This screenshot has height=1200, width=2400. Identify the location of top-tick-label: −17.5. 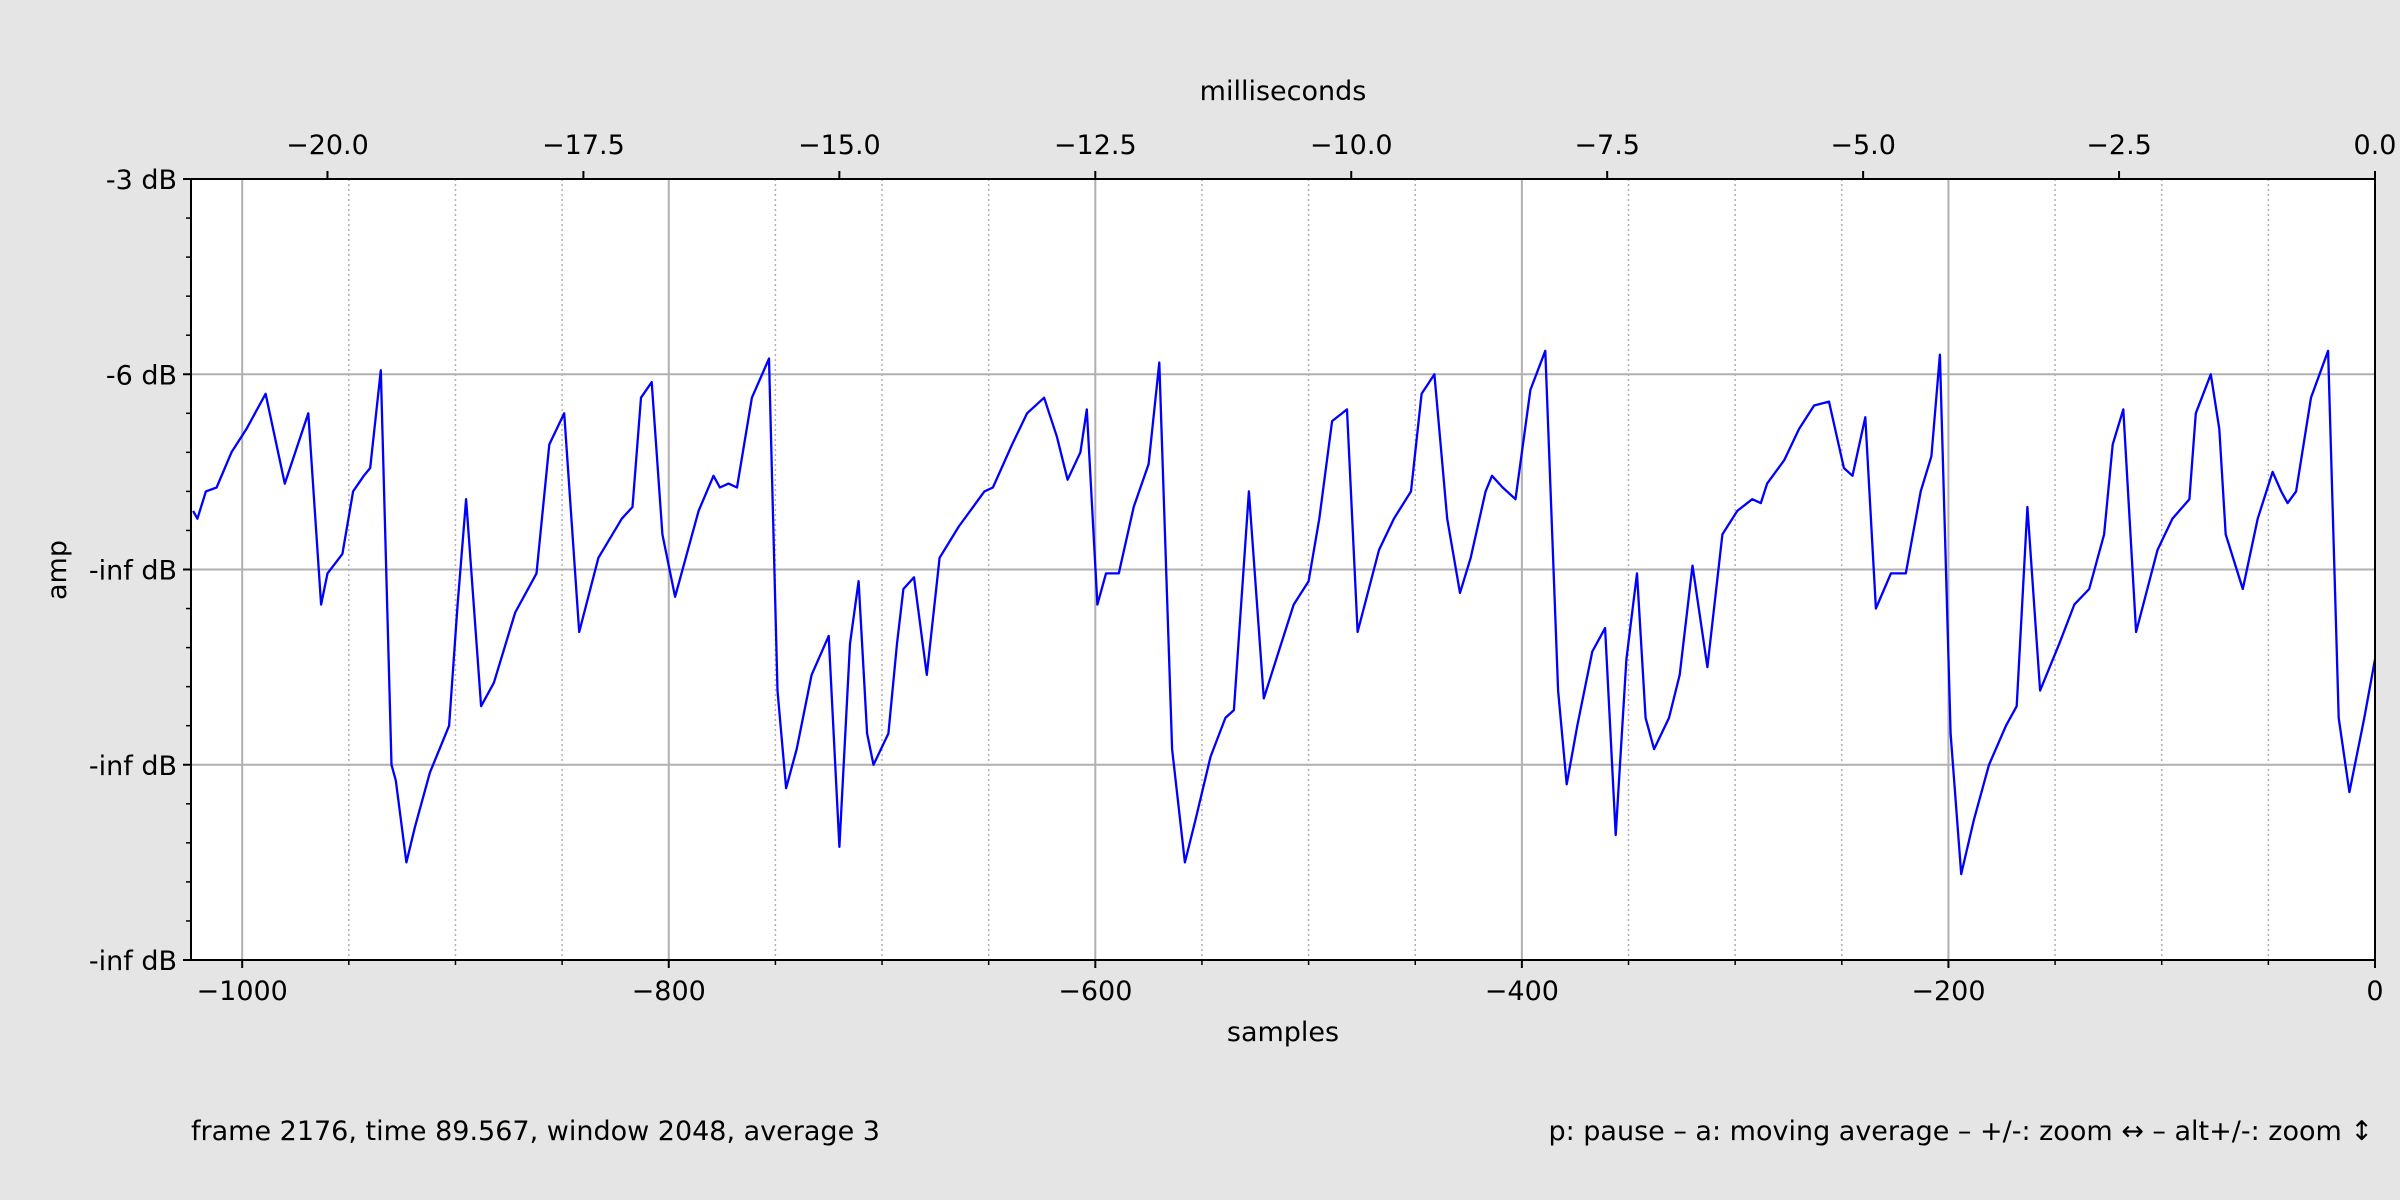
(583, 145).